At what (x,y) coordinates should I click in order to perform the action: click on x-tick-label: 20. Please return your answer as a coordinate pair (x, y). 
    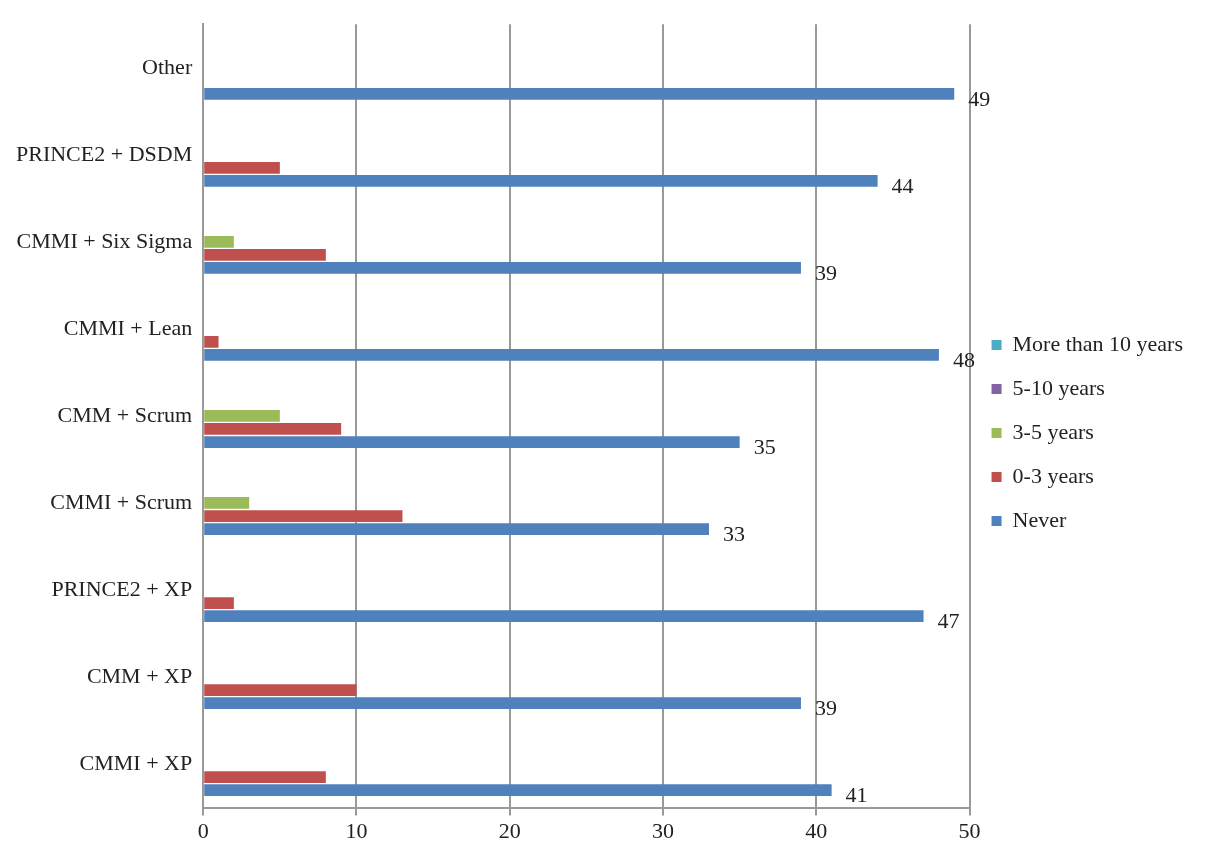
    Looking at the image, I should click on (509, 830).